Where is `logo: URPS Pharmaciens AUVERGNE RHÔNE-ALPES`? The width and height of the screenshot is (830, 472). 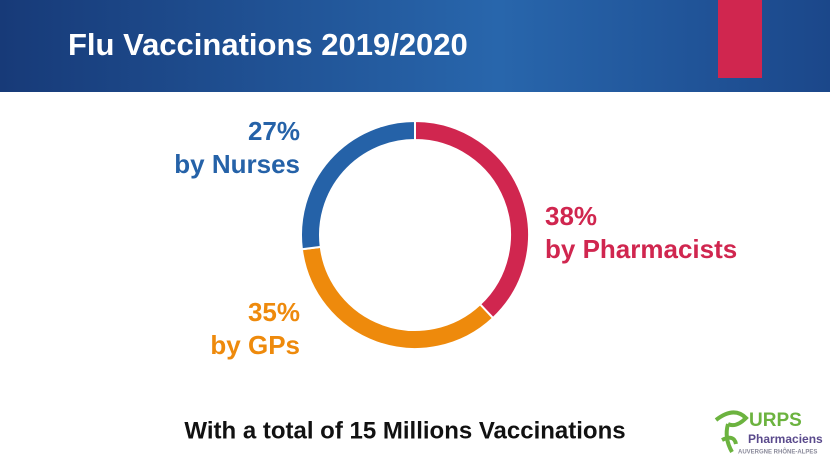 logo: URPS Pharmaciens AUVERGNE RHÔNE-ALPES is located at coordinates (768, 433).